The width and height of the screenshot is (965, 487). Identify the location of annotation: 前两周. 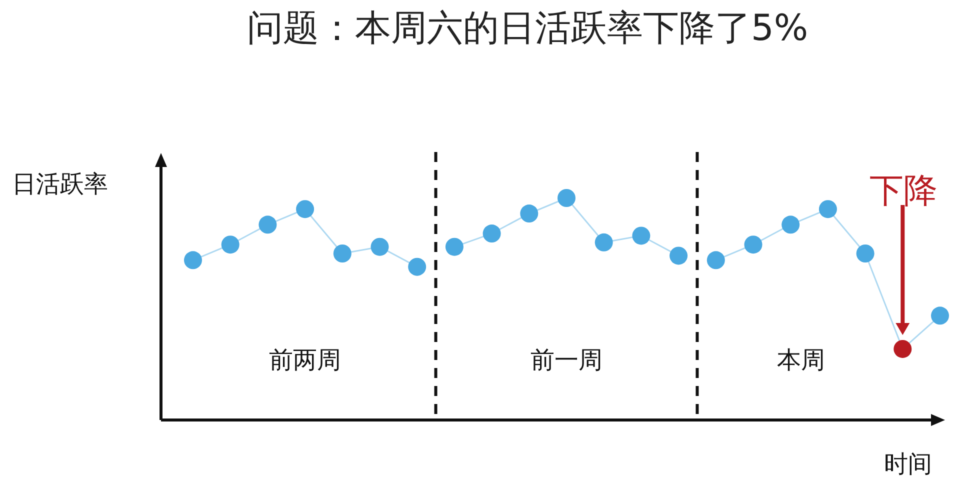
(305, 360).